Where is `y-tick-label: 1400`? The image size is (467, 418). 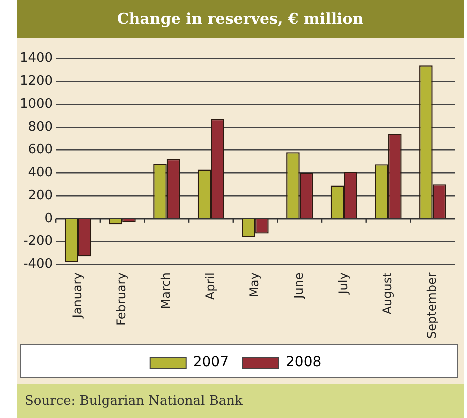
y-tick-label: 1400 is located at coordinates (37, 58).